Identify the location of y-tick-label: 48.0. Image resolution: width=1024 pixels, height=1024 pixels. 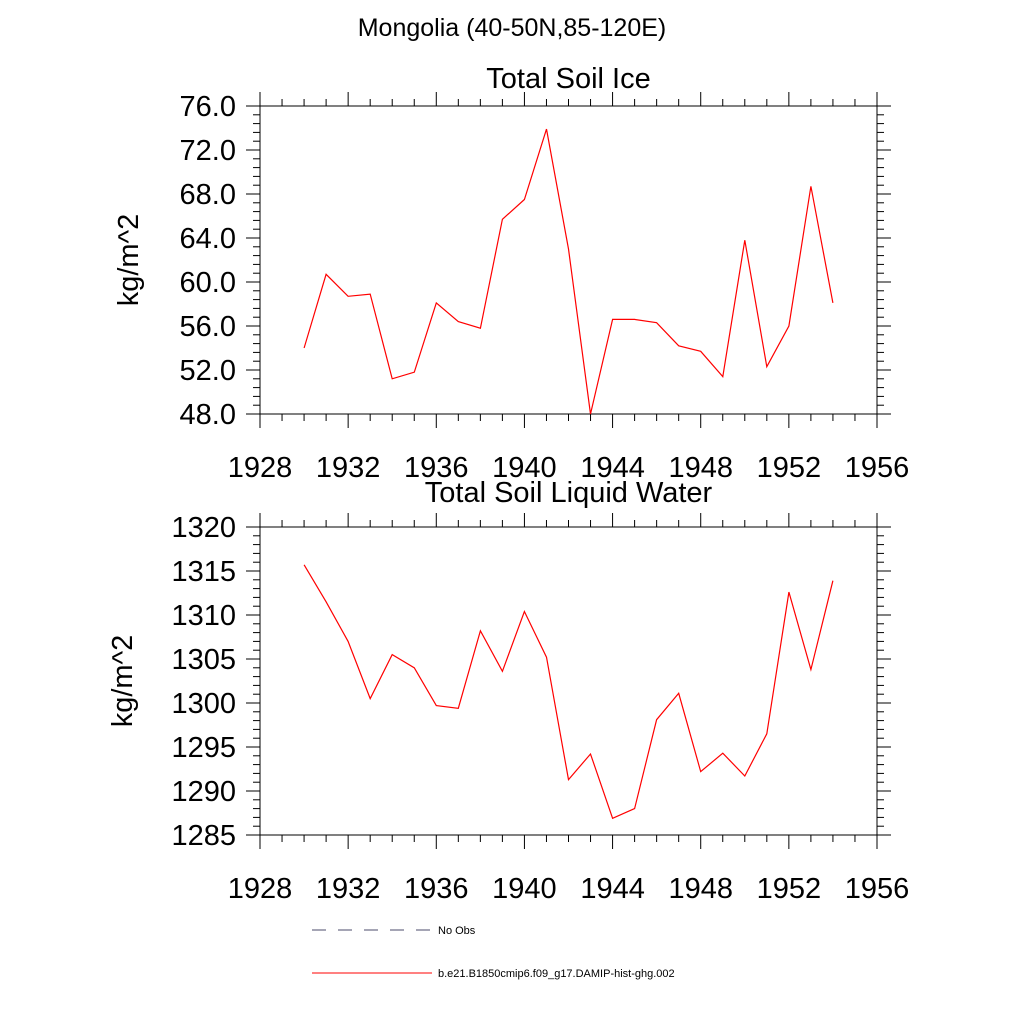
(208, 415).